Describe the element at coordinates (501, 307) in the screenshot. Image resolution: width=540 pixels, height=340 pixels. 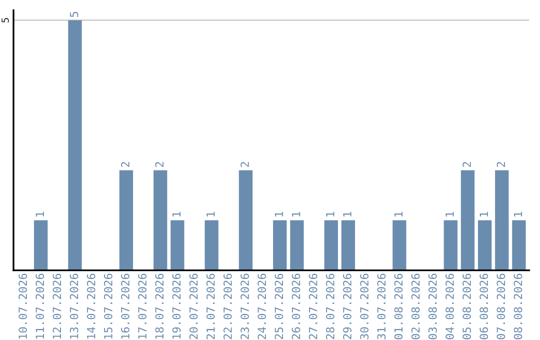
I see `x-tick-label: 07.08.2026` at that location.